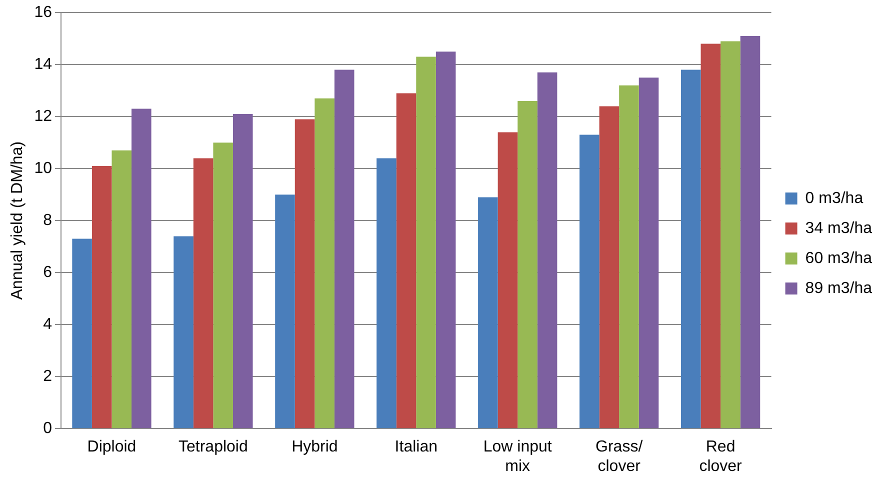 Image resolution: width=892 pixels, height=483 pixels. I want to click on legend-label: 0 m3/ha, so click(834, 198).